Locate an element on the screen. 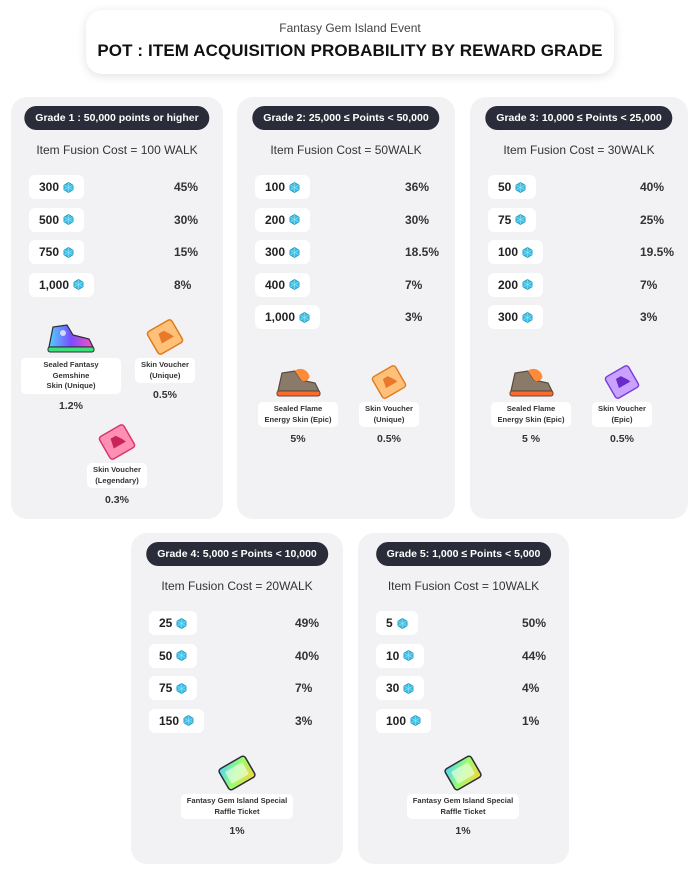 This screenshot has height=877, width=692. reward-rows: 25 49% 50 40% 75 7% 150 3% is located at coordinates (239, 676).